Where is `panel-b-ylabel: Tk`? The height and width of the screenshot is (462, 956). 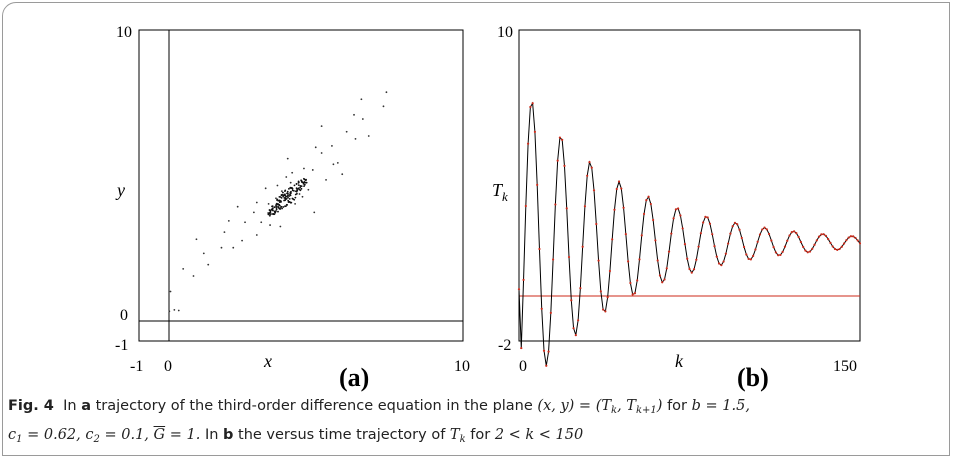 panel-b-ylabel: Tk is located at coordinates (500, 192).